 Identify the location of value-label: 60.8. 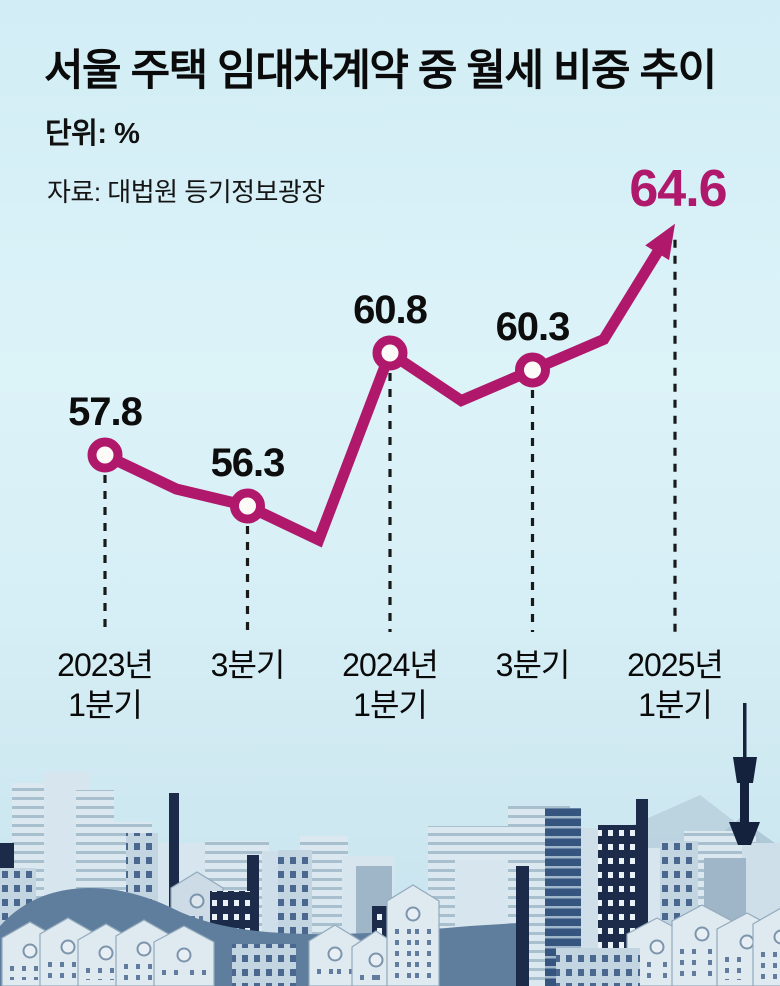
(390, 310).